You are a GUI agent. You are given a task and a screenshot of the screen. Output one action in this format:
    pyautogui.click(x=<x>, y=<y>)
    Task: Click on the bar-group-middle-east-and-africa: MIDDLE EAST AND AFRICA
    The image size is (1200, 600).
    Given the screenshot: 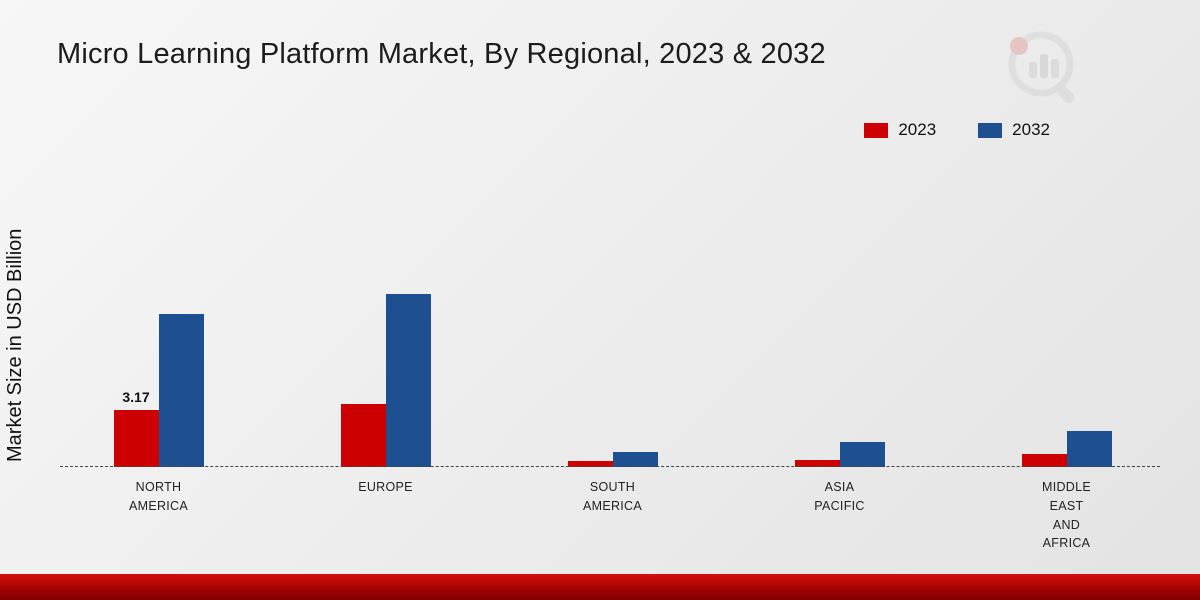 What is the action you would take?
    pyautogui.click(x=1066, y=490)
    